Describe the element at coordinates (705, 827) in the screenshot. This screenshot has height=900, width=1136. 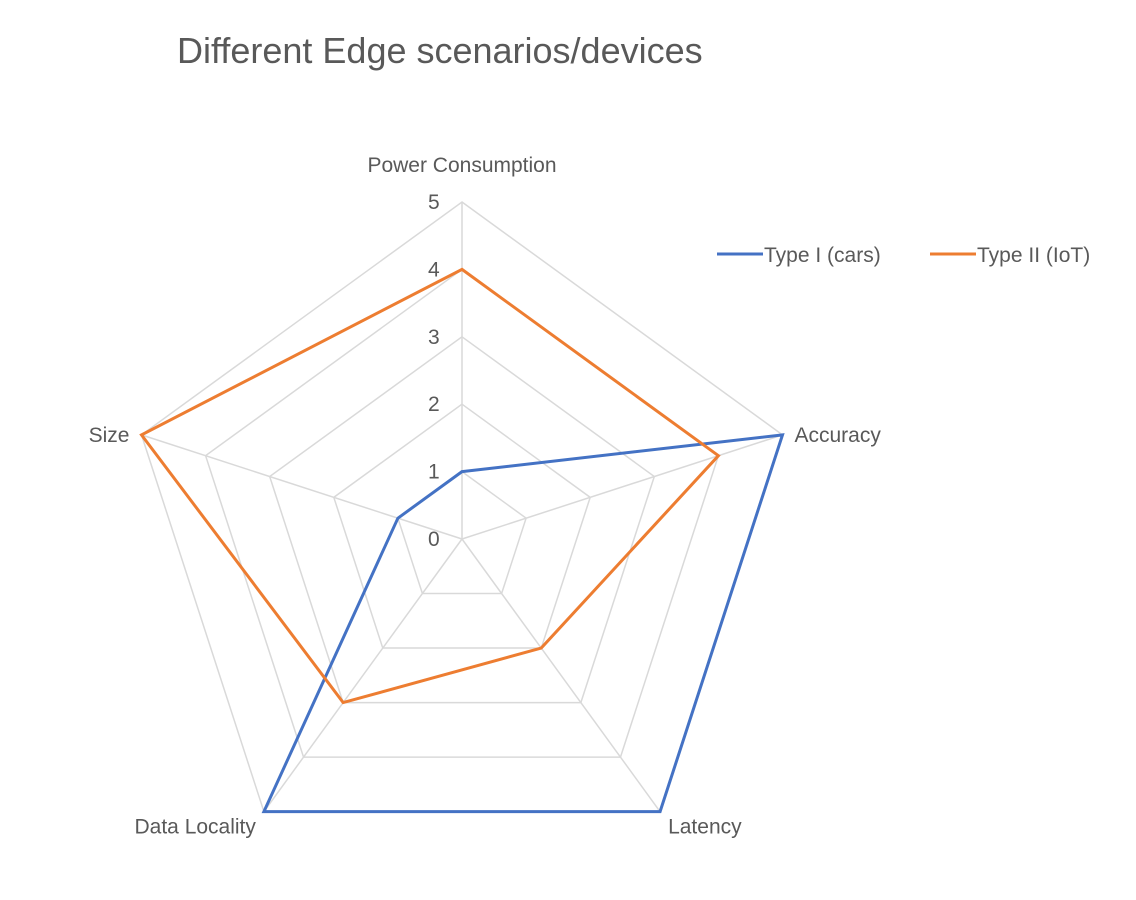
I see `axis-label: Latency` at that location.